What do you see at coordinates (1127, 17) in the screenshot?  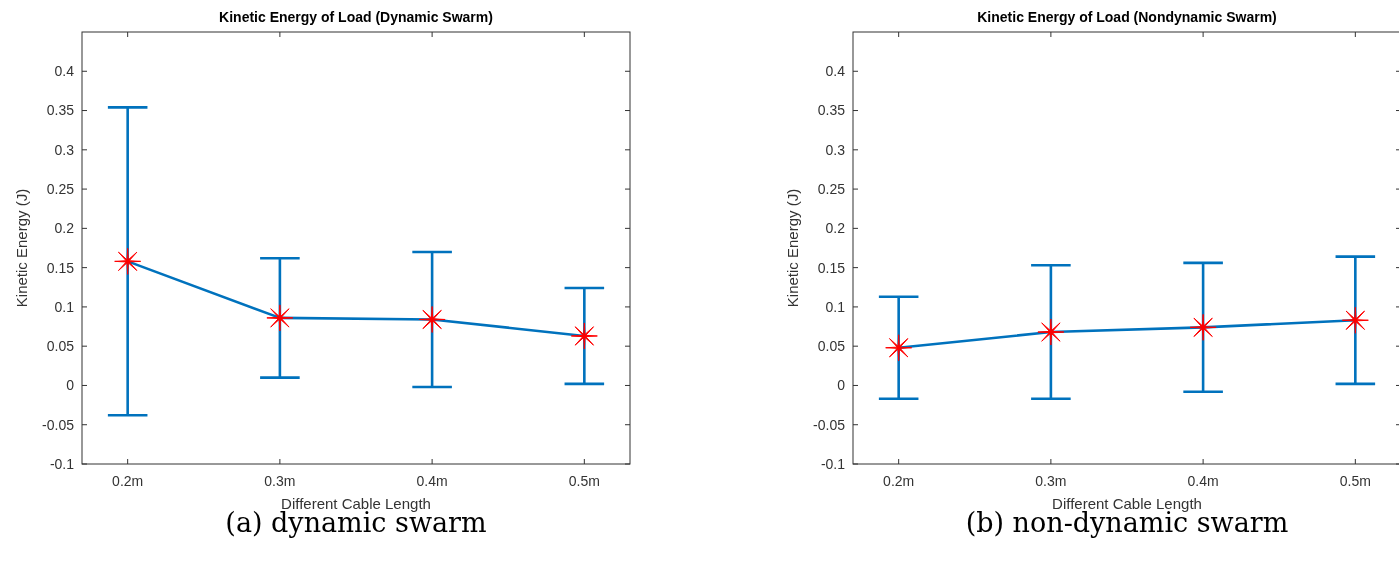 I see `chart-title: Kinetic Energy of Load (Nondynamic Swarm)` at bounding box center [1127, 17].